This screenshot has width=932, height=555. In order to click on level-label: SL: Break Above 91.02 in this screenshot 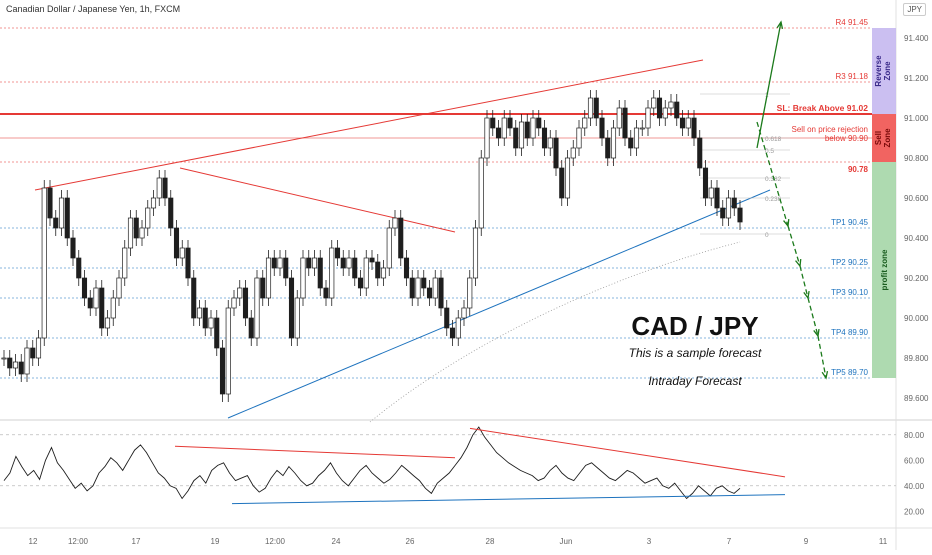, I will do `click(823, 108)`.